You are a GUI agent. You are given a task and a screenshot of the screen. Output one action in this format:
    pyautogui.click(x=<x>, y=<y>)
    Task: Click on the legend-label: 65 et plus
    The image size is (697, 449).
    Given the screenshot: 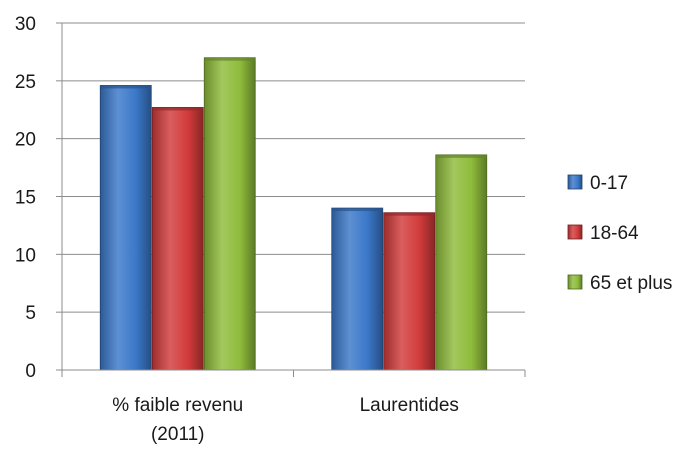 What is the action you would take?
    pyautogui.click(x=631, y=283)
    